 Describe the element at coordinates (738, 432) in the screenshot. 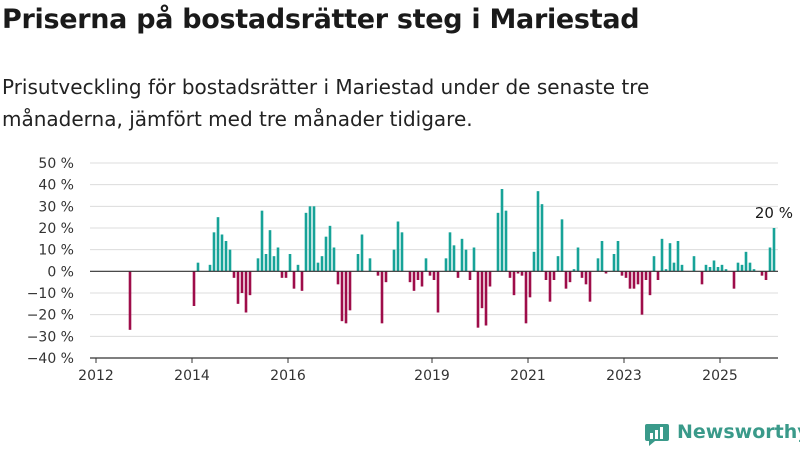

I see `brand-name: Newsworthy` at that location.